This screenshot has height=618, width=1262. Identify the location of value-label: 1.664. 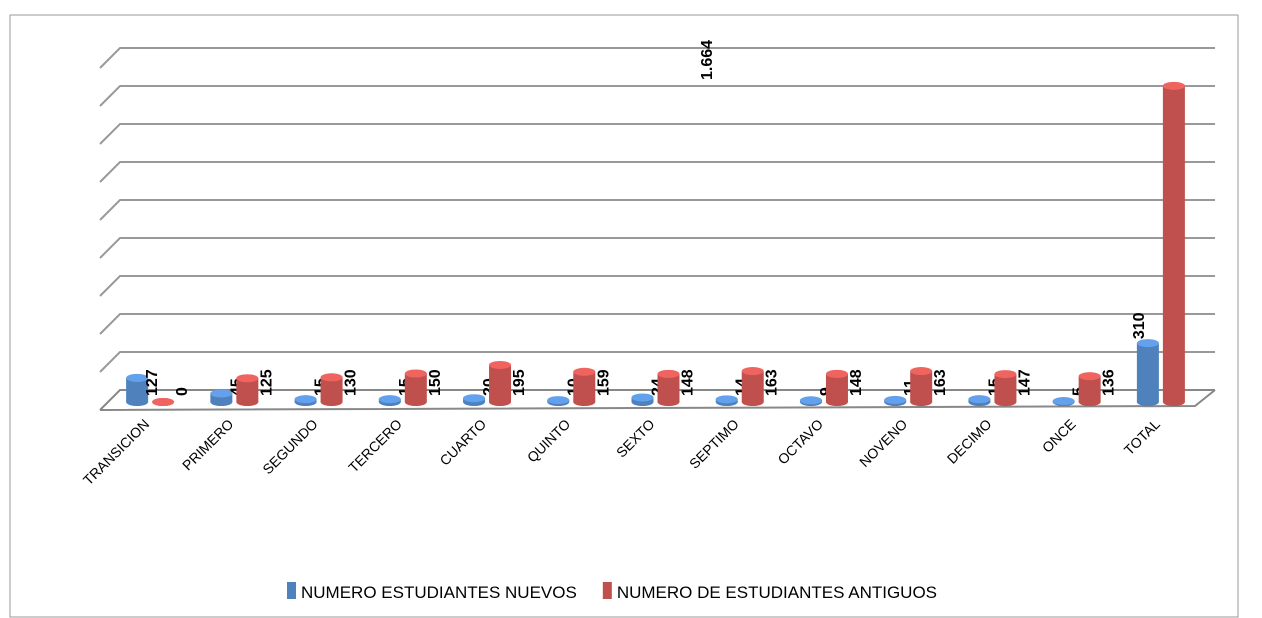
(707, 60).